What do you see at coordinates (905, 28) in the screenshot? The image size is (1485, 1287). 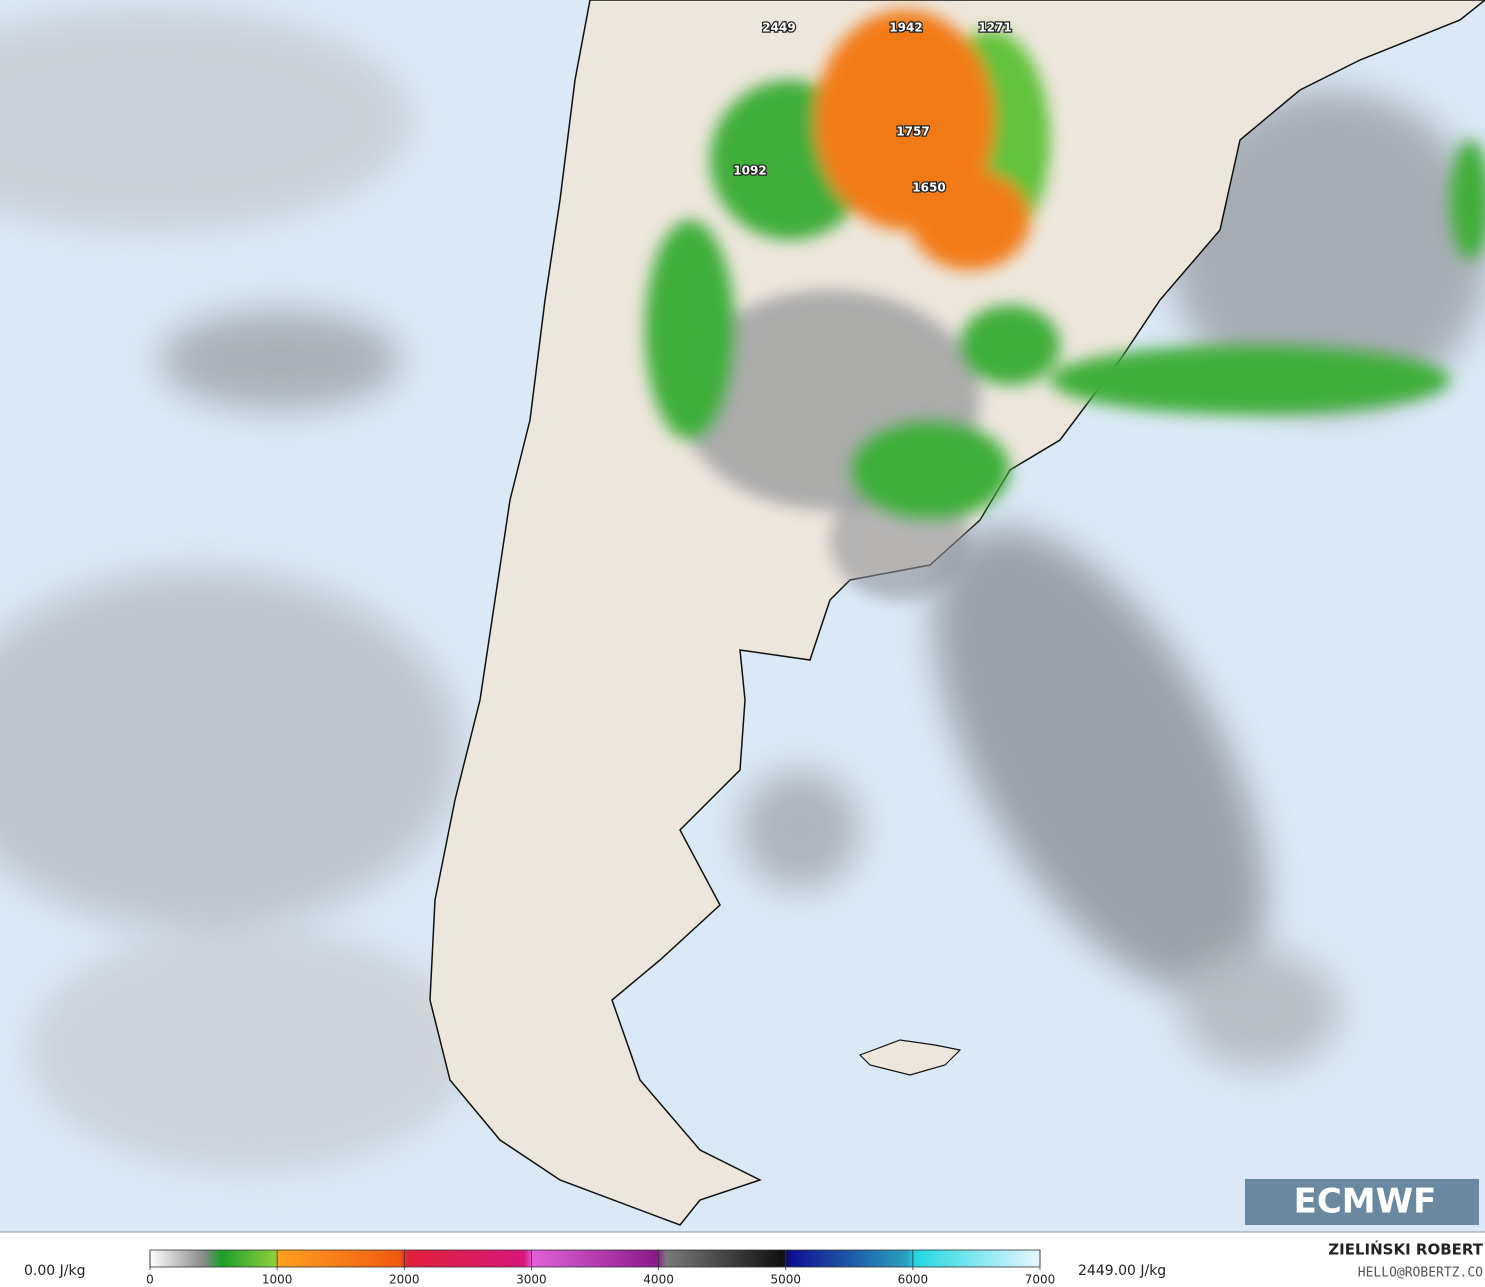 I see `value-label: 1942` at bounding box center [905, 28].